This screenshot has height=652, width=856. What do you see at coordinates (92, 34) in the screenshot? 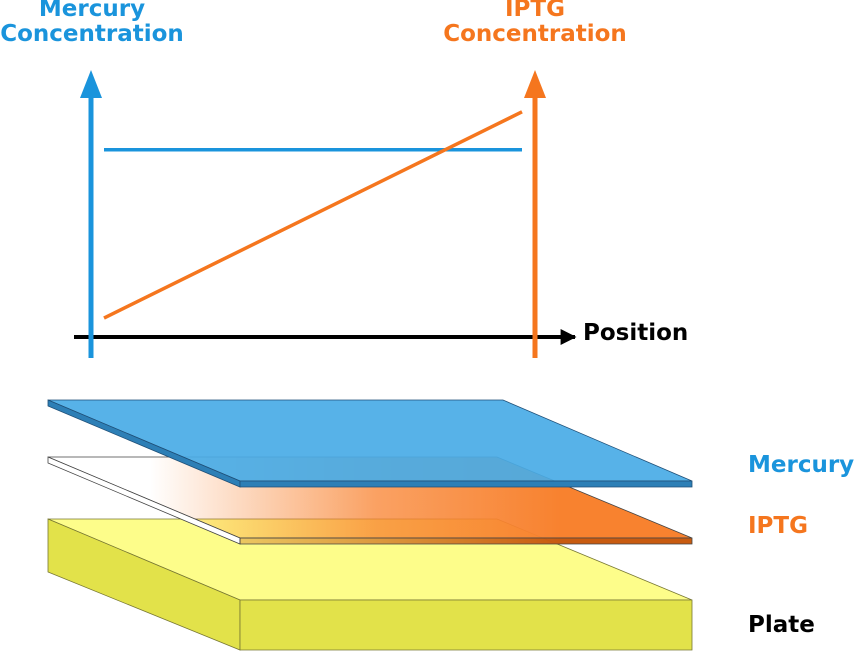
I see `mercury-axis-label-line2: Concentration` at bounding box center [92, 34].